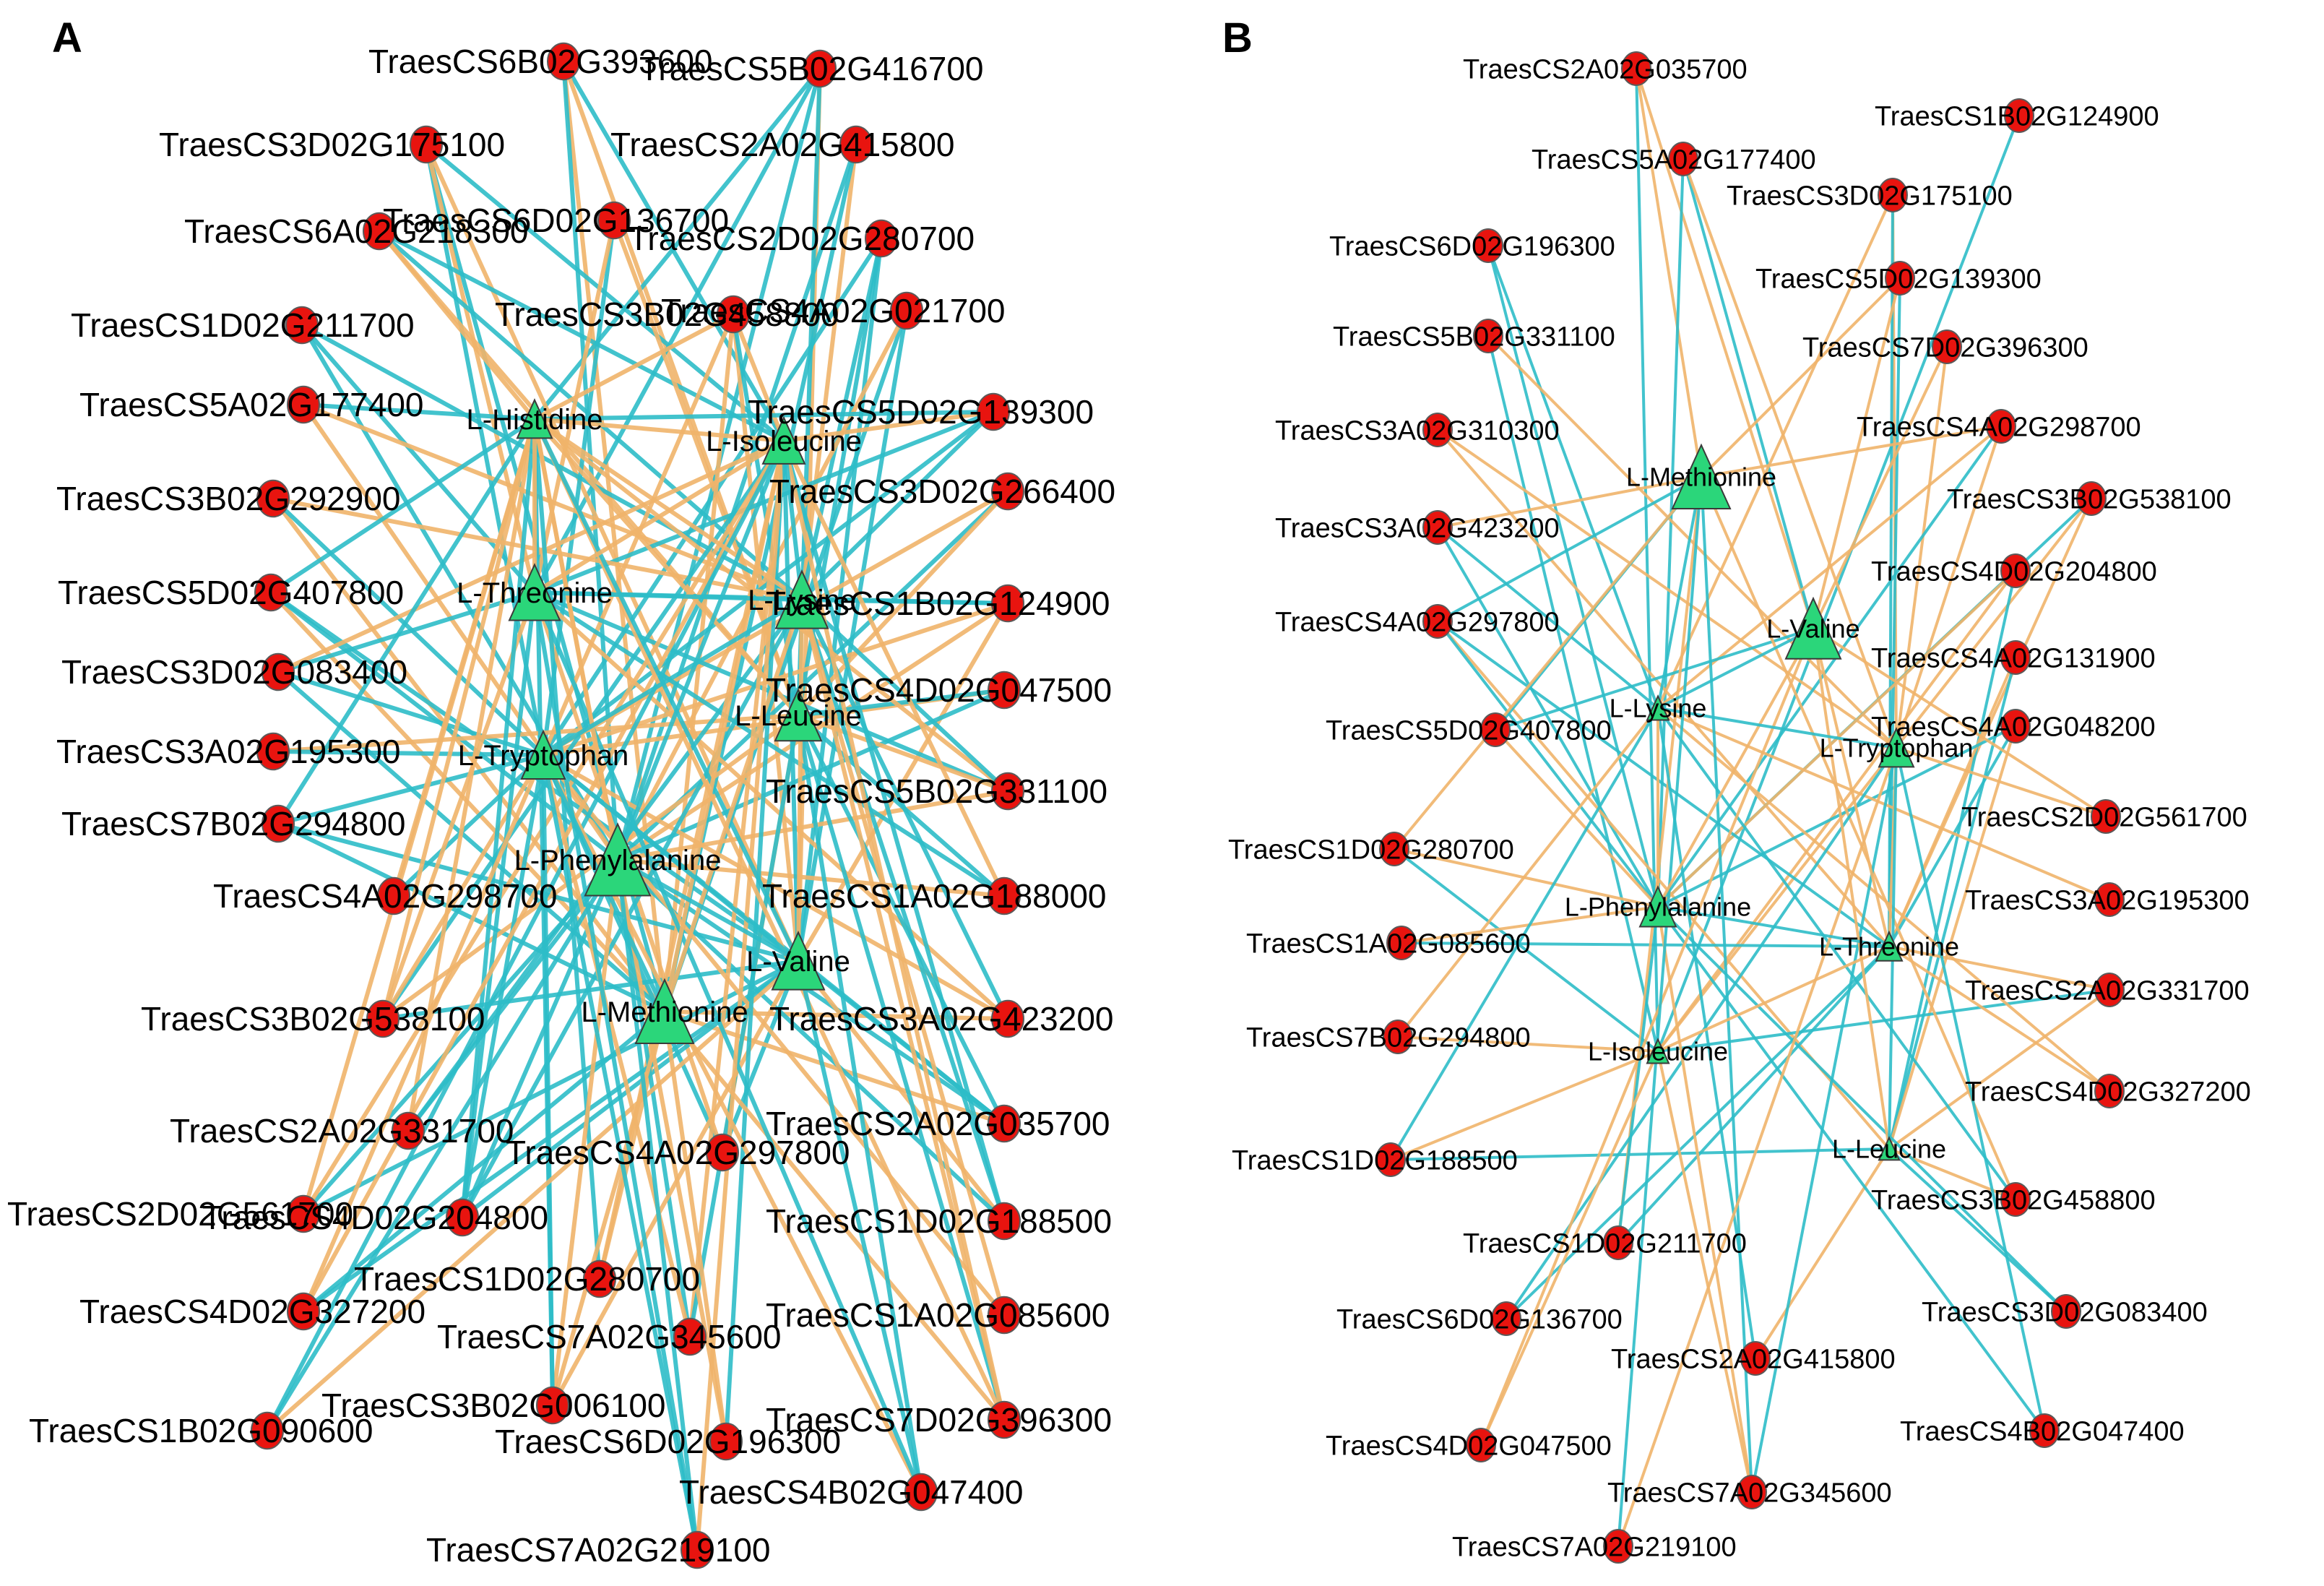  What do you see at coordinates (1417, 622) in the screenshot?
I see `panel-b-gene-label: TraesCS4A02G297800` at bounding box center [1417, 622].